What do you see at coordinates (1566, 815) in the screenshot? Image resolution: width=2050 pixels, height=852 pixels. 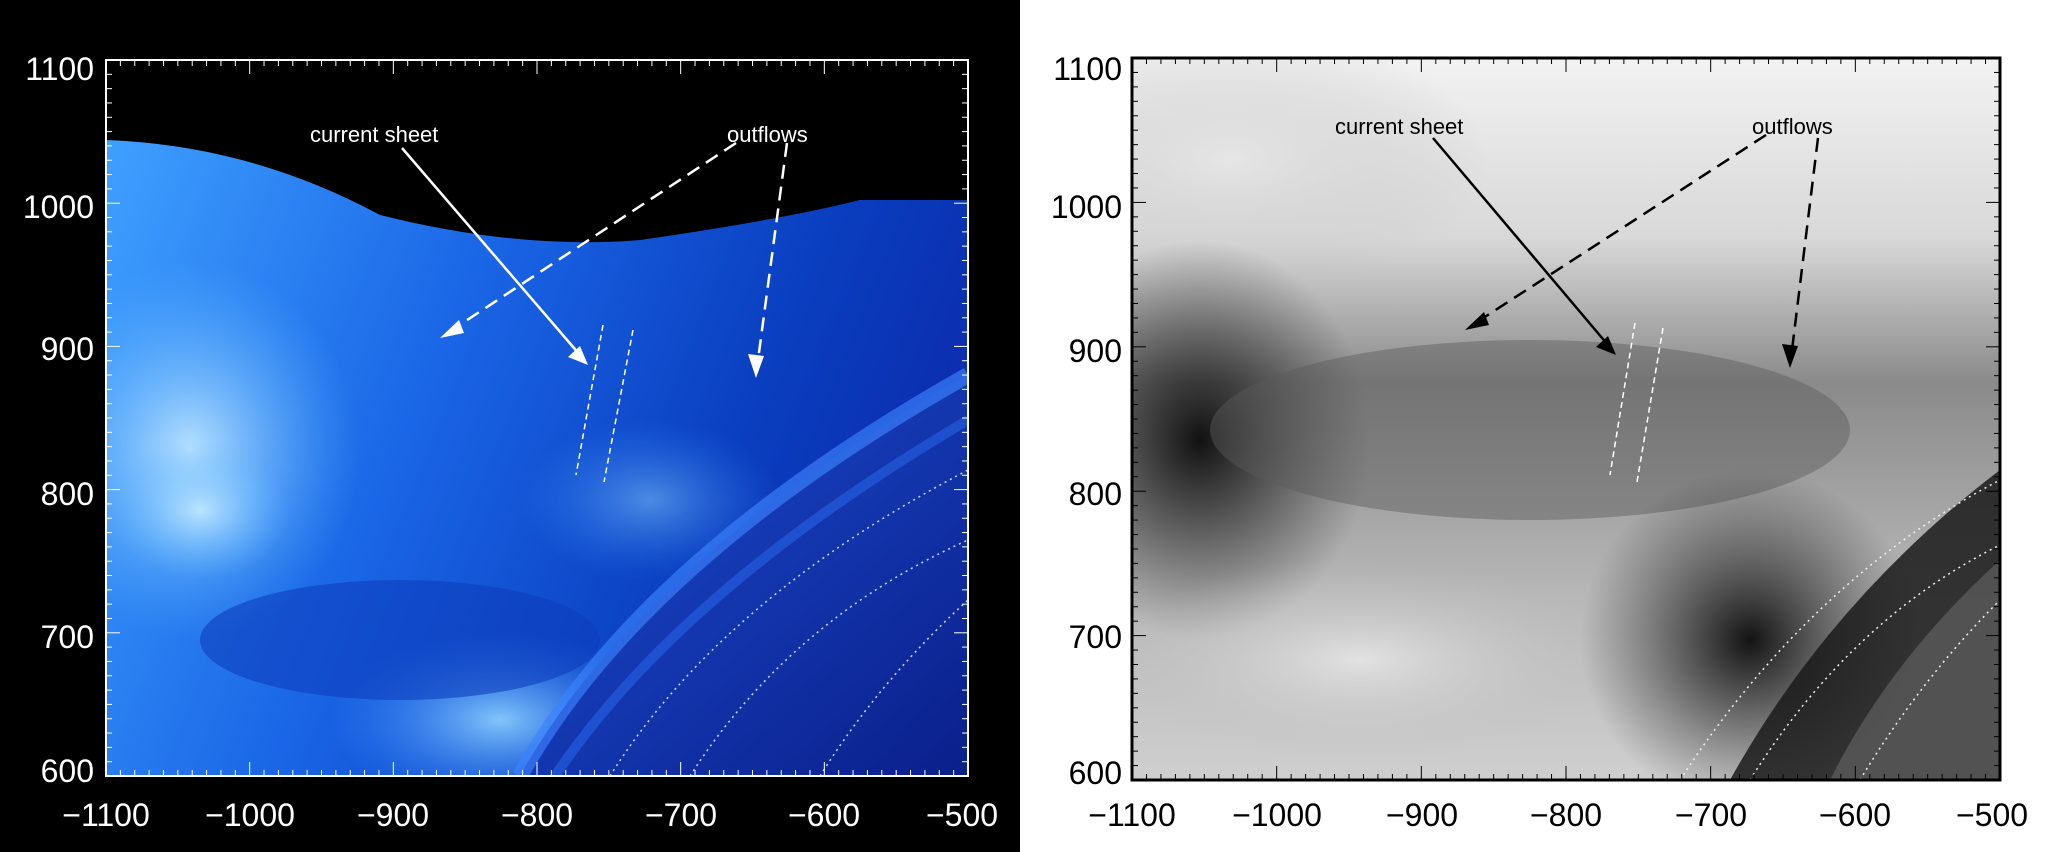 I see `right-x-tick-label: −800` at bounding box center [1566, 815].